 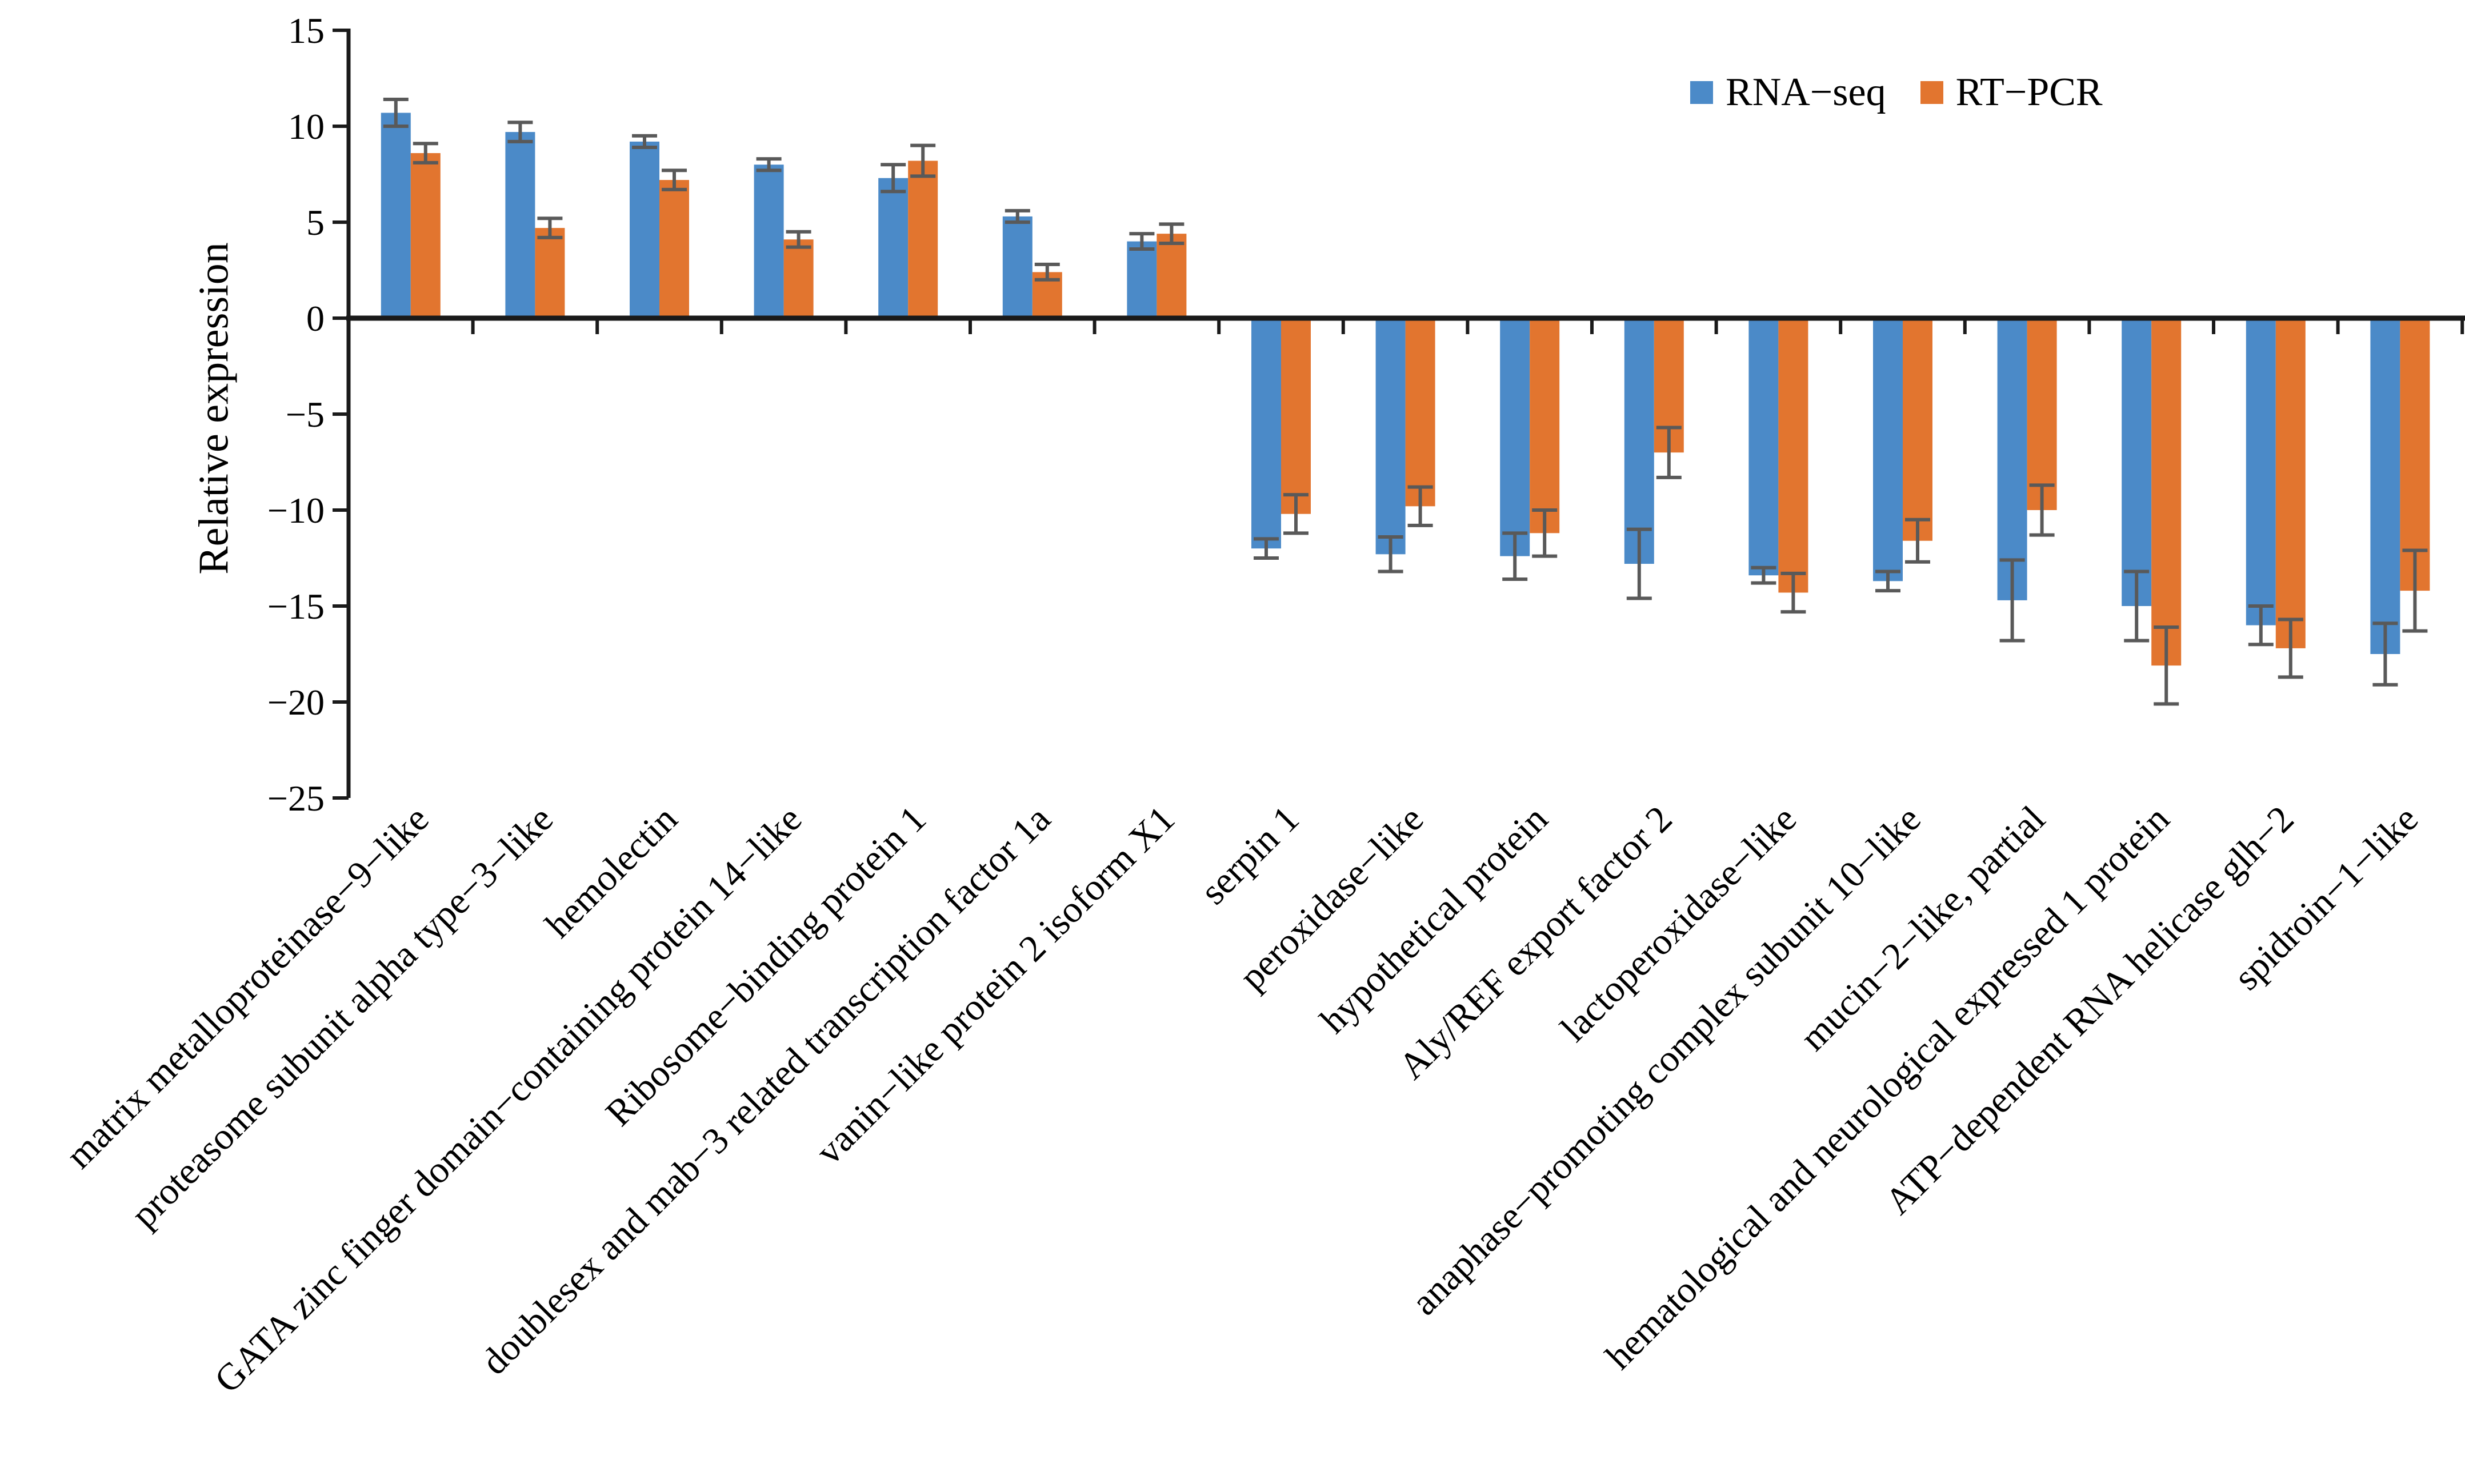 What do you see at coordinates (1701, 92) in the screenshot?
I see `legend-swatch-rna-seq-icon` at bounding box center [1701, 92].